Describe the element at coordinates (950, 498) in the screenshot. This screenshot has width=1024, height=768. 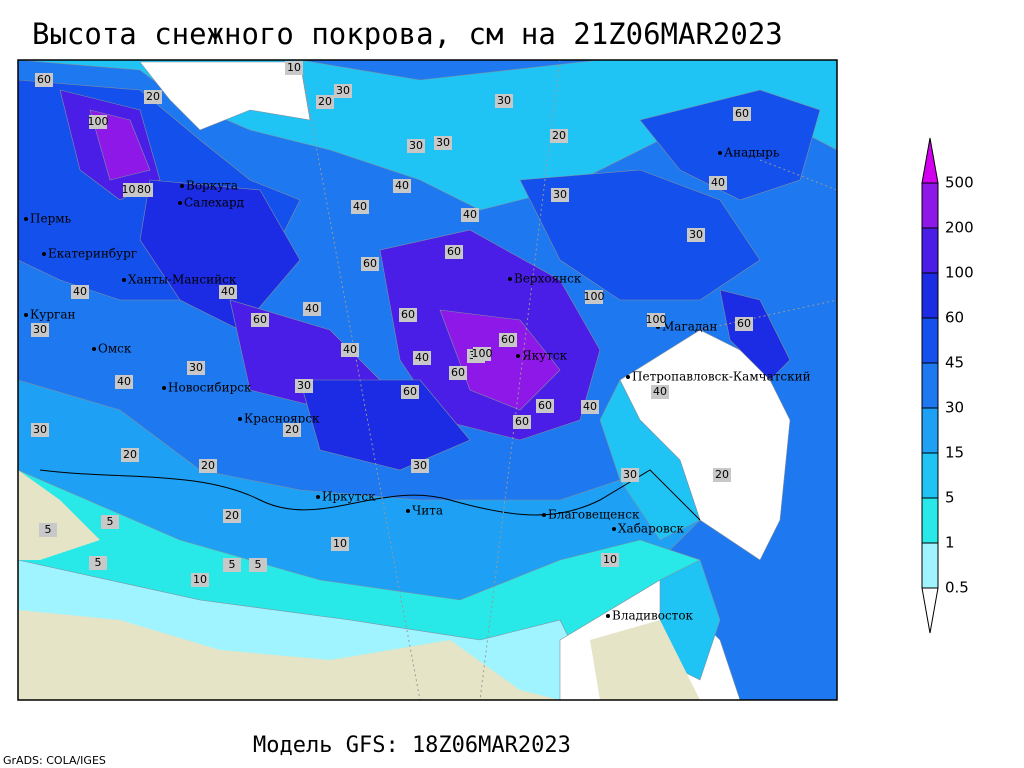
I see `colorbar-label: 5` at that location.